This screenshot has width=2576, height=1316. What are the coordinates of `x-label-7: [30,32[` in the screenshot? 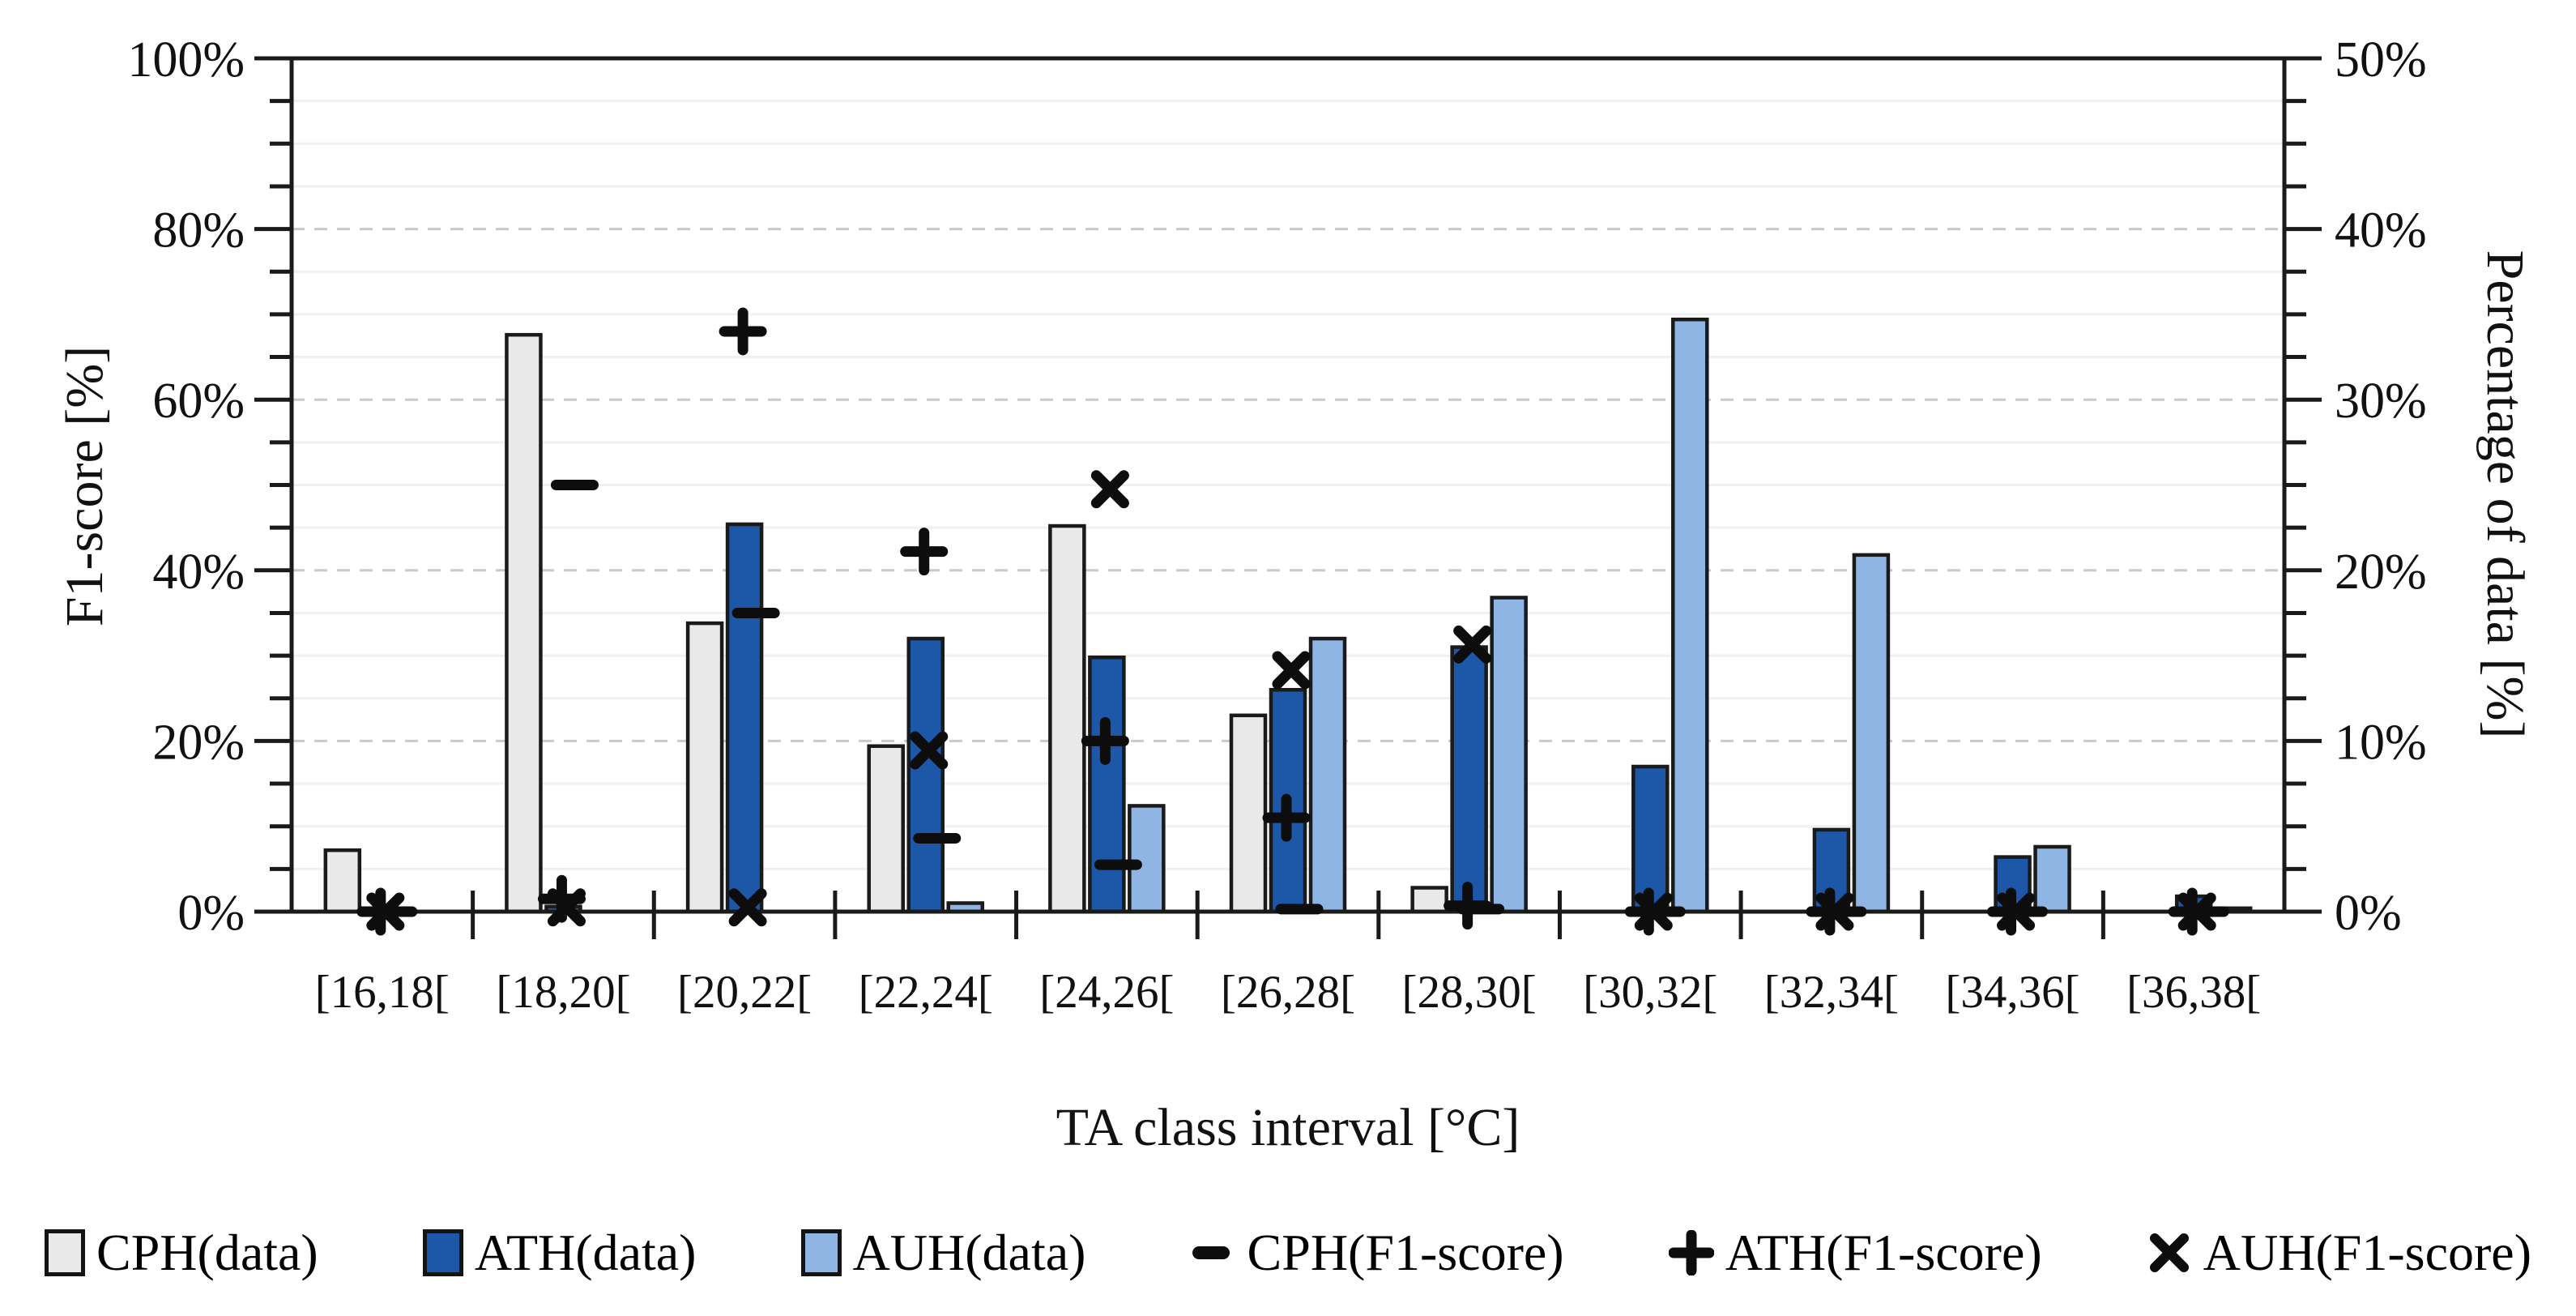 It's located at (1650, 992).